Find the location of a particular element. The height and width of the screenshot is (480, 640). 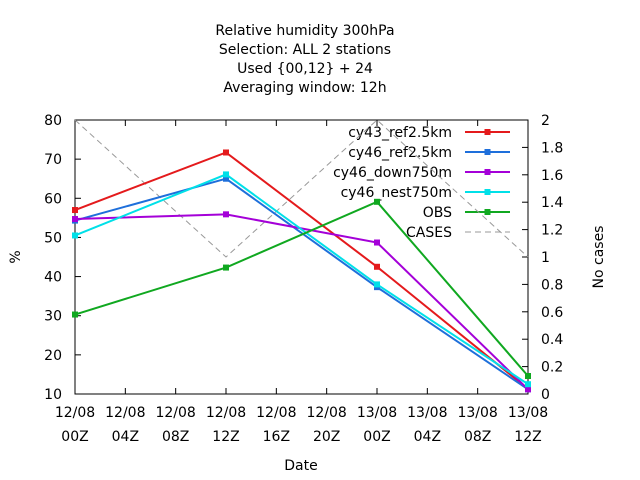

y2-tick-label: 0.8 is located at coordinates (552, 285).